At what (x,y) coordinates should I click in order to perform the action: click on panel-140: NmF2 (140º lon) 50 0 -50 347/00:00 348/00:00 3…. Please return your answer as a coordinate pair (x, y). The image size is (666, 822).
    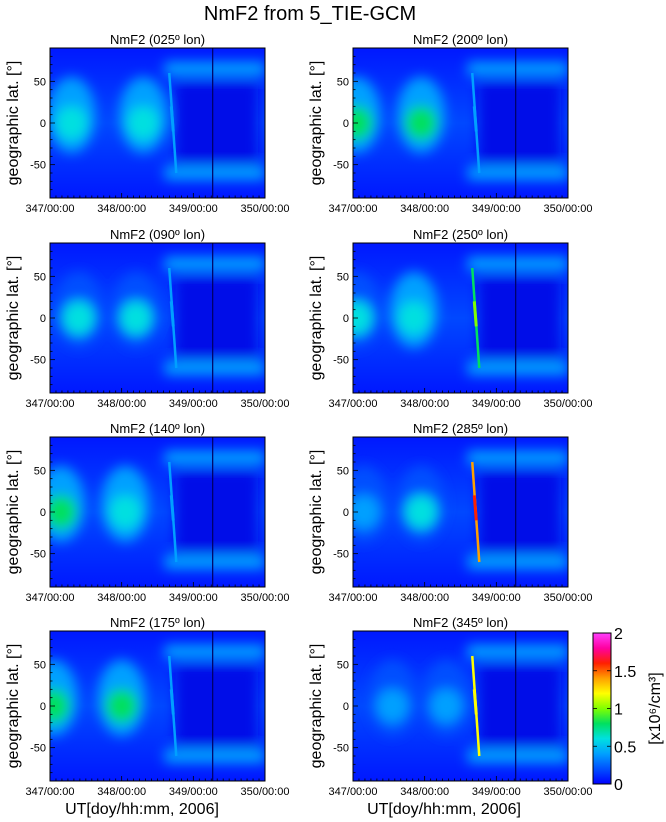
    Looking at the image, I should click on (147, 512).